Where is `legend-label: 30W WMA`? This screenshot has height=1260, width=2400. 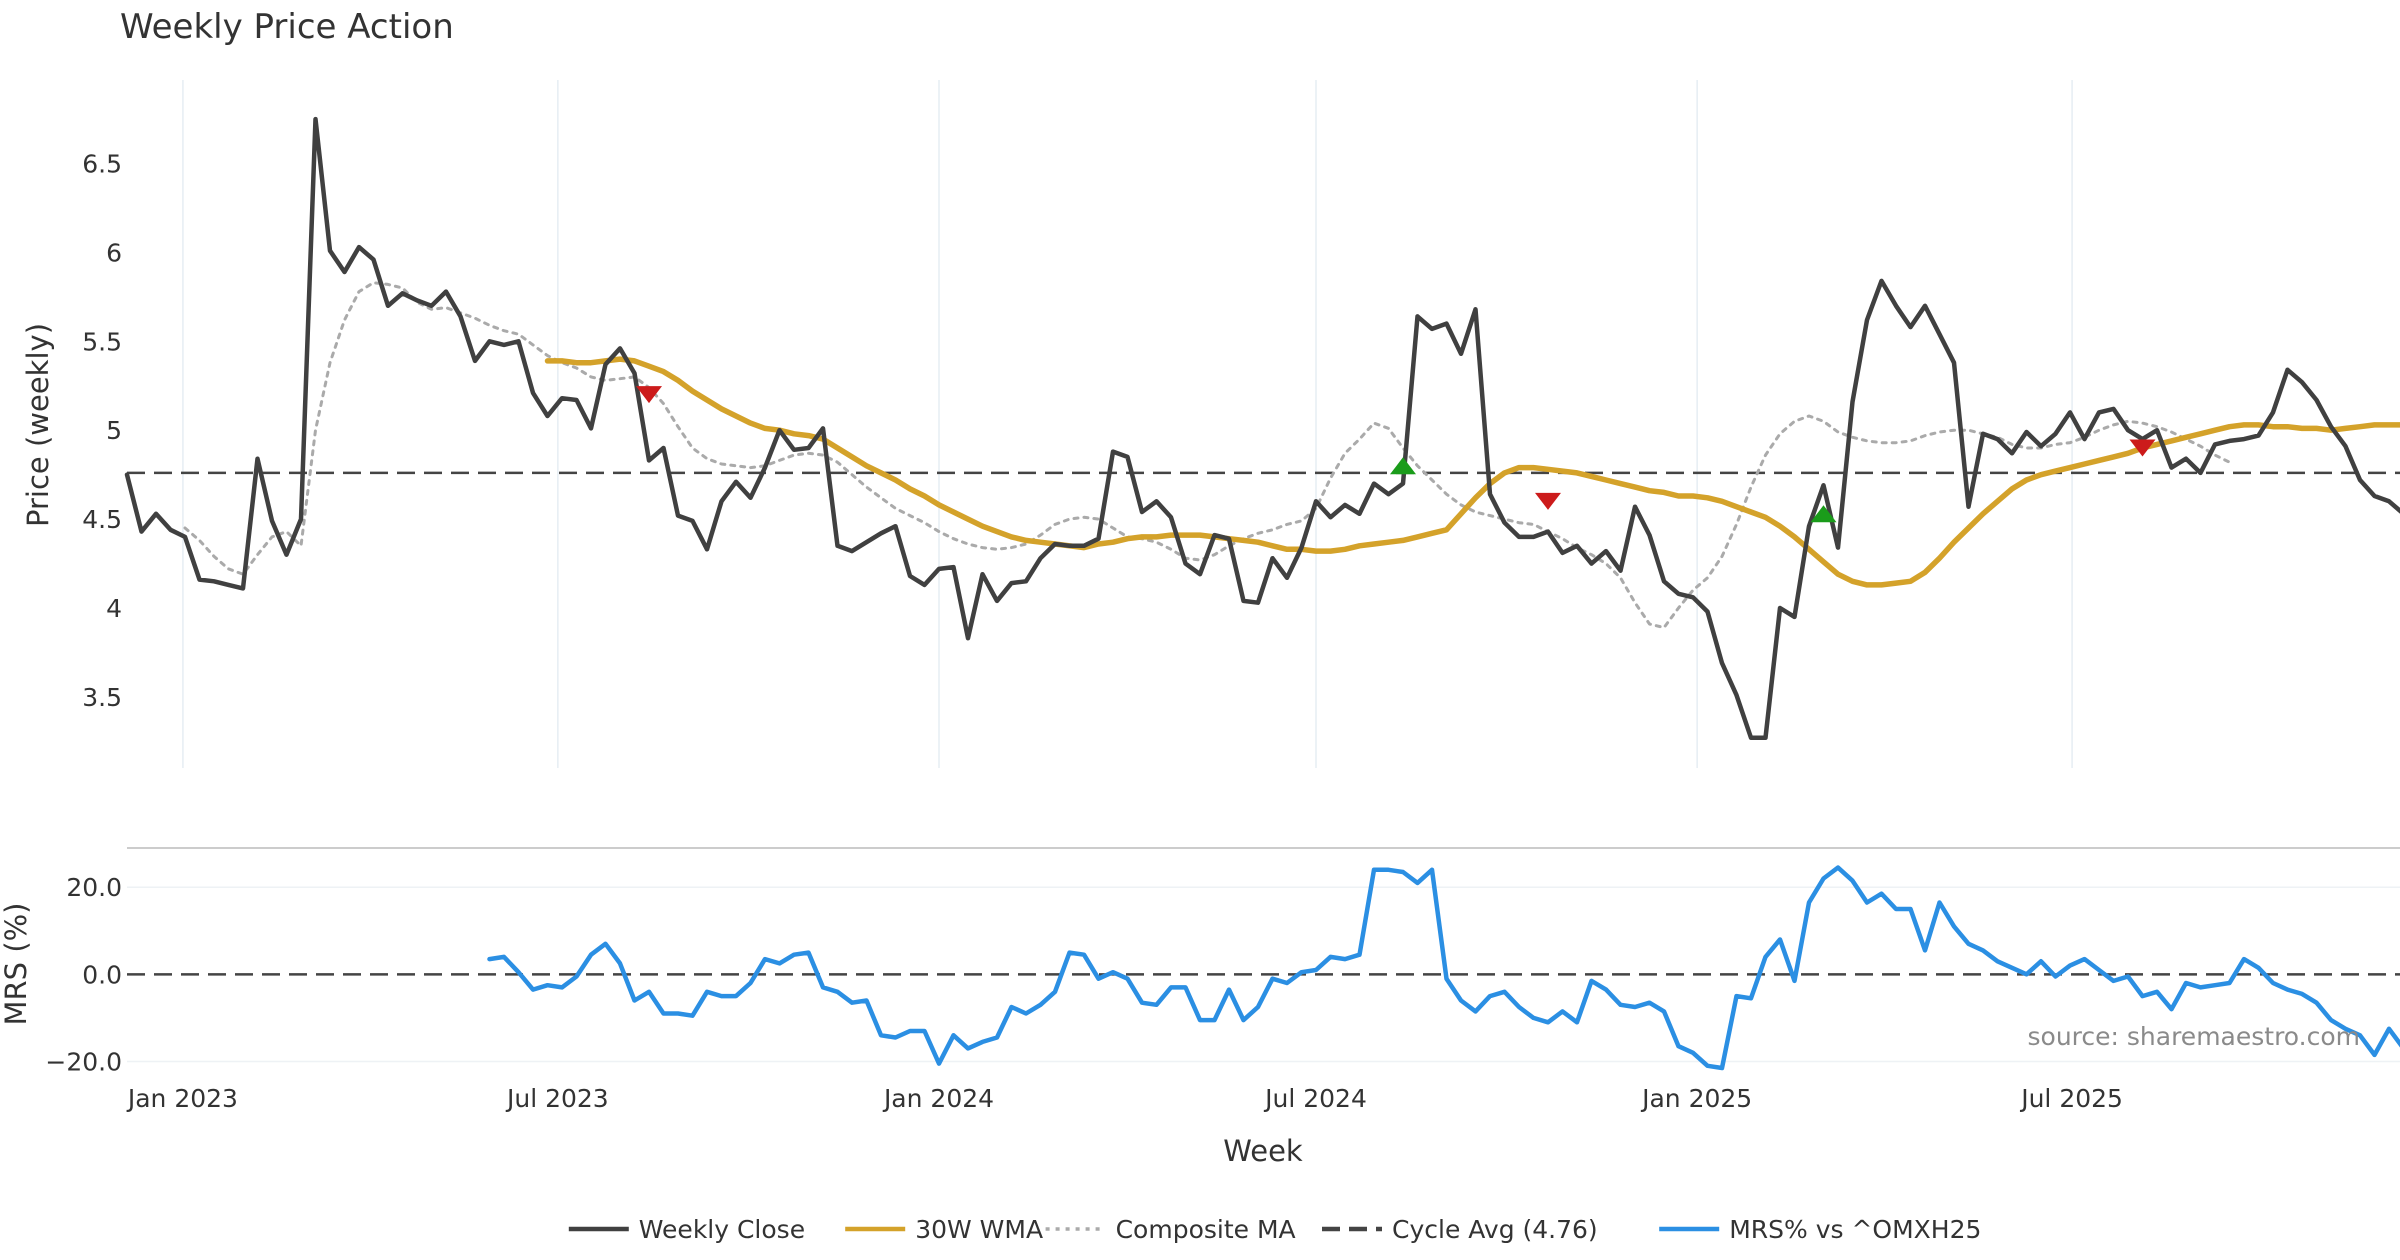 legend-label: 30W WMA is located at coordinates (979, 1229).